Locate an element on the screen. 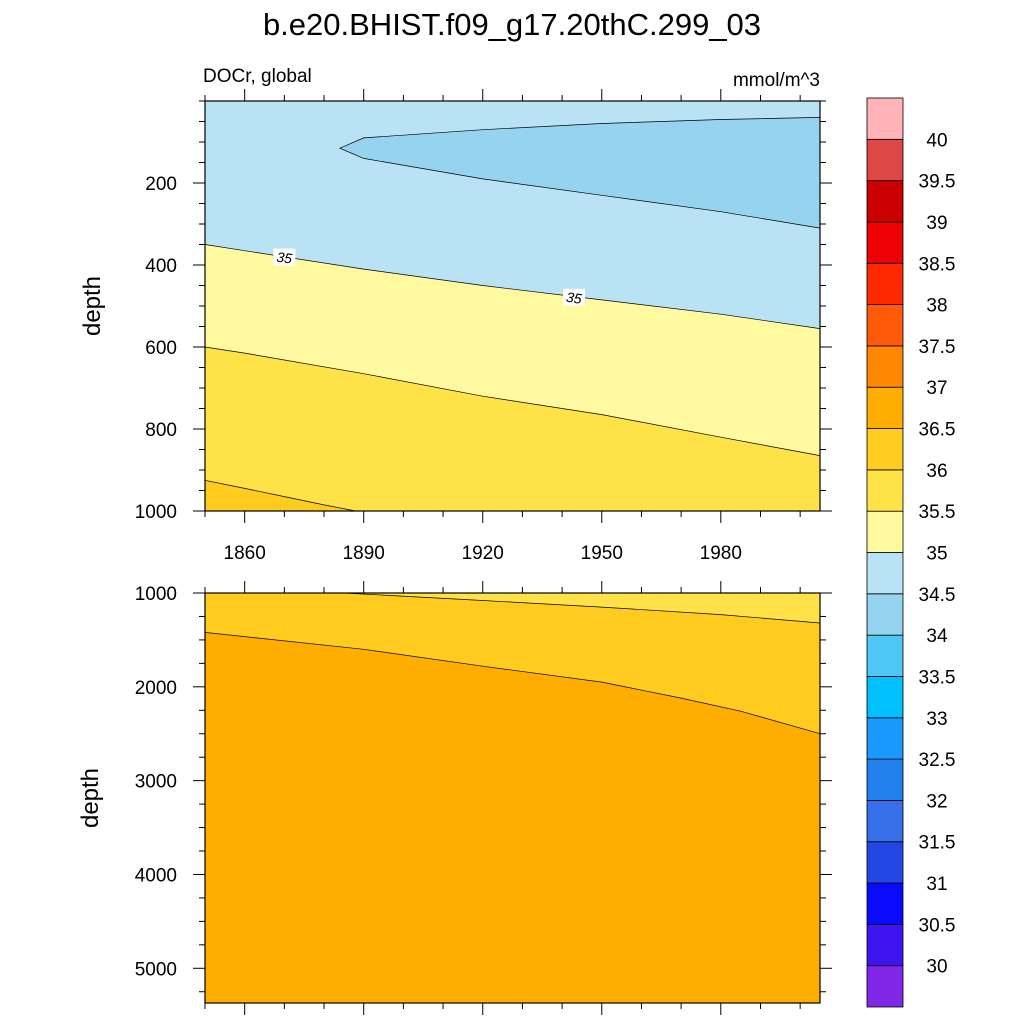 The height and width of the screenshot is (1024, 1024). colorbar-label: 34.5 is located at coordinates (937, 595).